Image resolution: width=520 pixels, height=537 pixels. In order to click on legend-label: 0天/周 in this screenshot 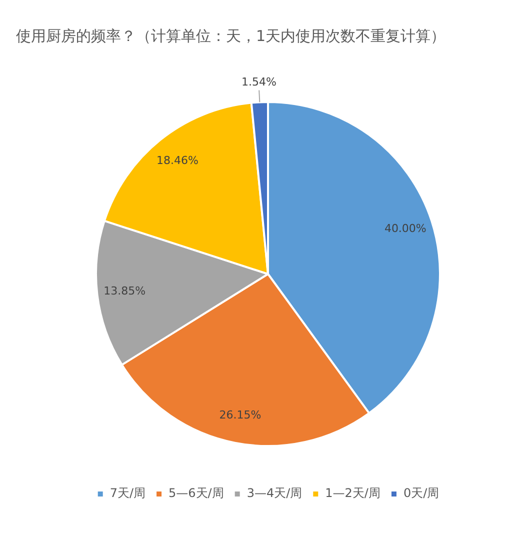, I will do `click(421, 493)`.